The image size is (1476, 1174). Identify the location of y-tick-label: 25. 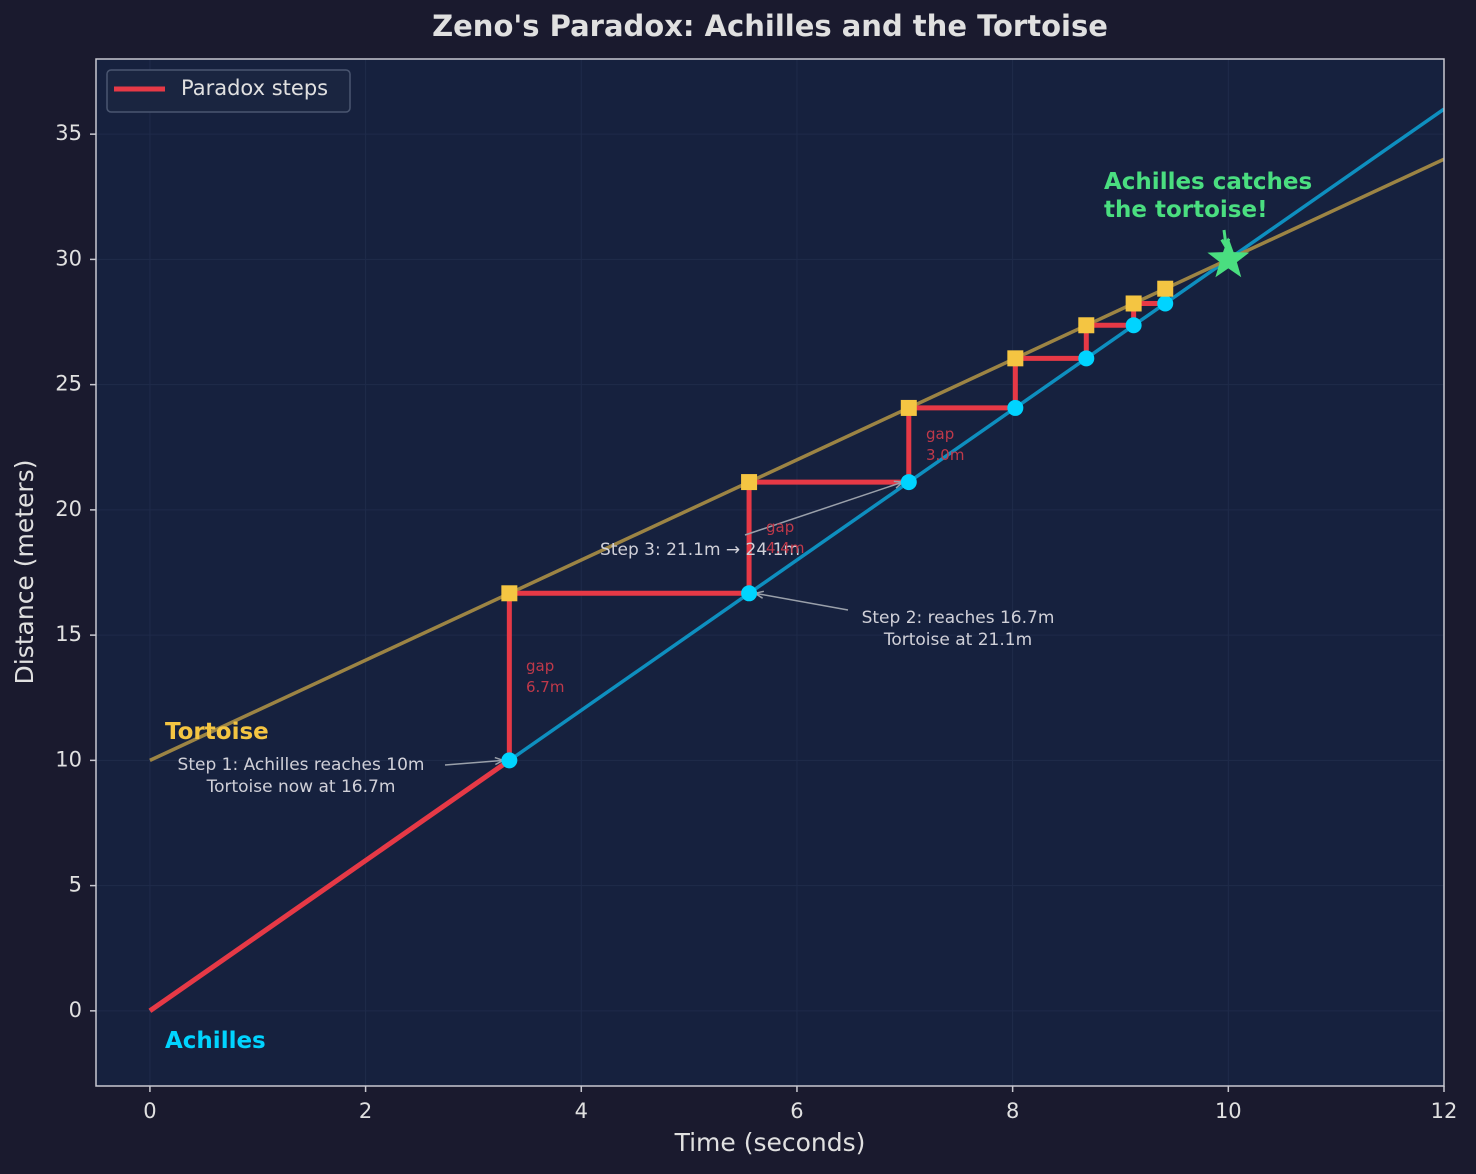
(68, 384).